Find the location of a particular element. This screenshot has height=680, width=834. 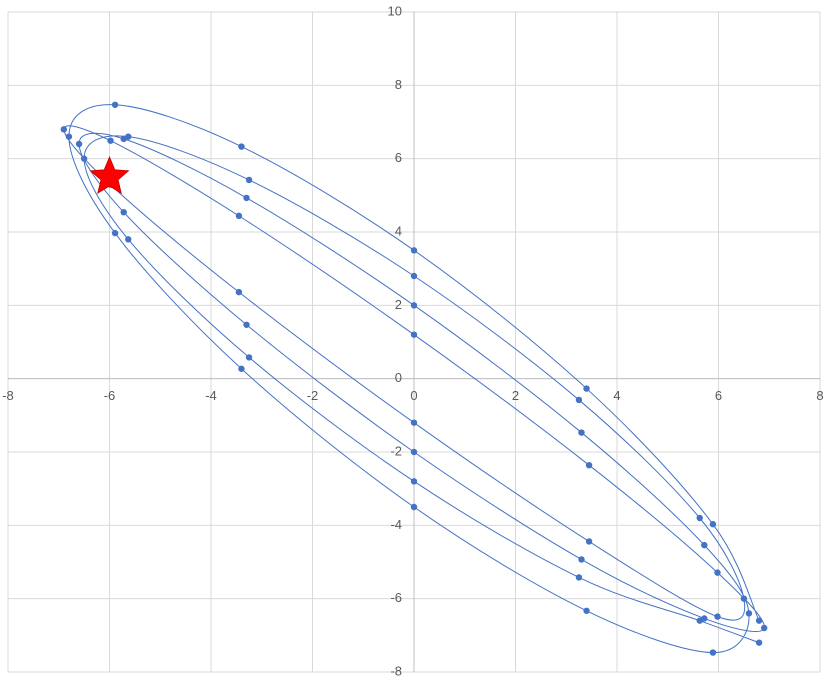

x-tick-label: 6 is located at coordinates (718, 395).